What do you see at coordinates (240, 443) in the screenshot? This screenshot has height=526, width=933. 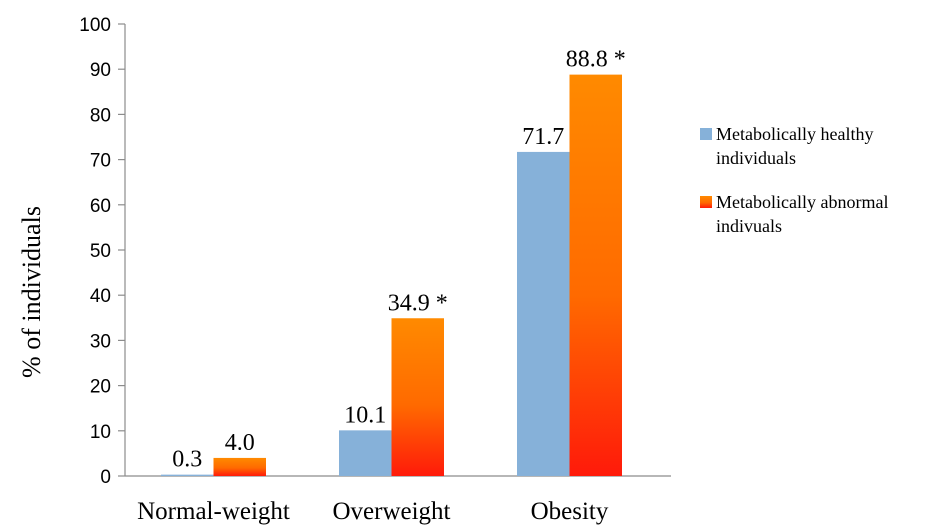 I see `data-label: 4.0` at bounding box center [240, 443].